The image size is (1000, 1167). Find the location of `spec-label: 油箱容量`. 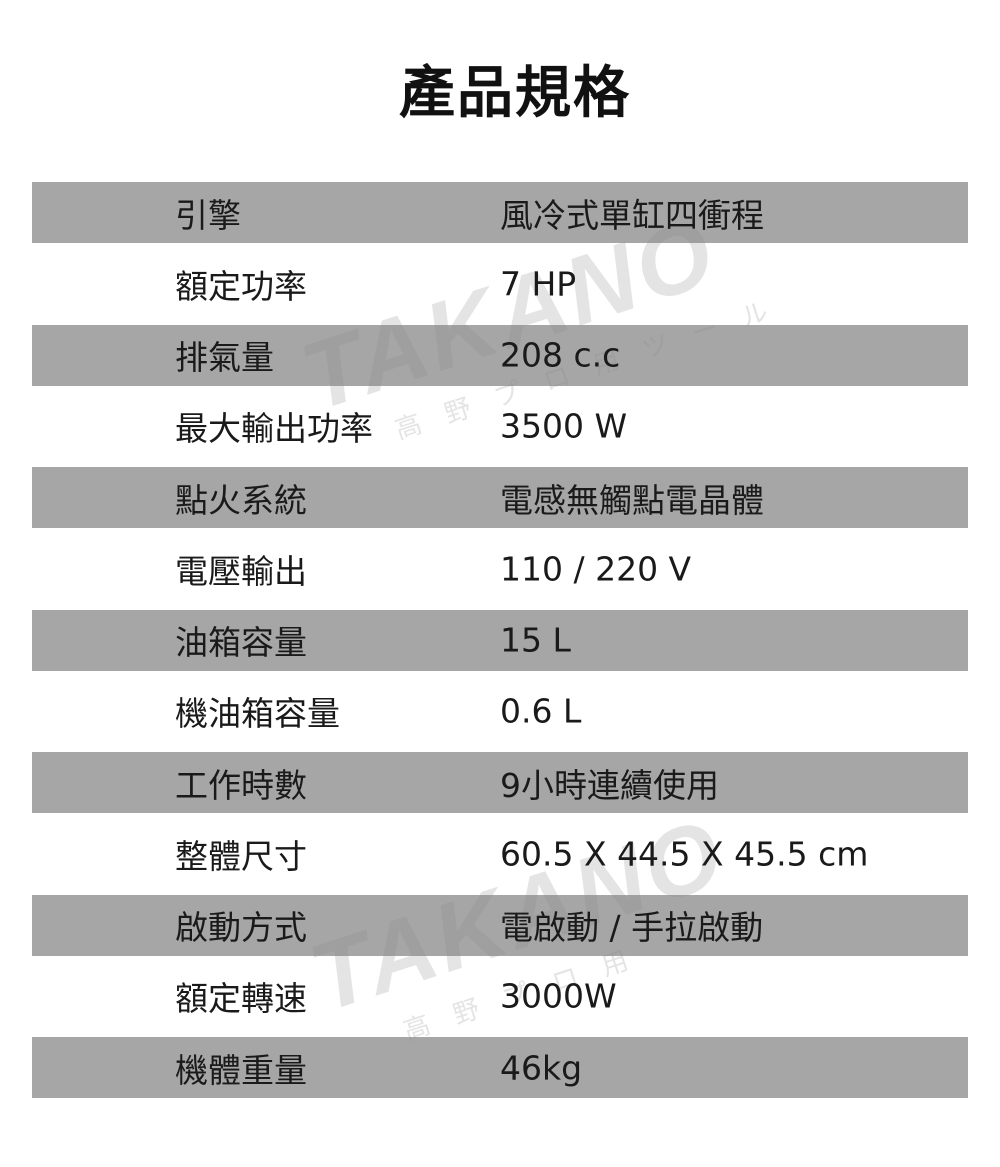

spec-label: 油箱容量 is located at coordinates (241, 643).